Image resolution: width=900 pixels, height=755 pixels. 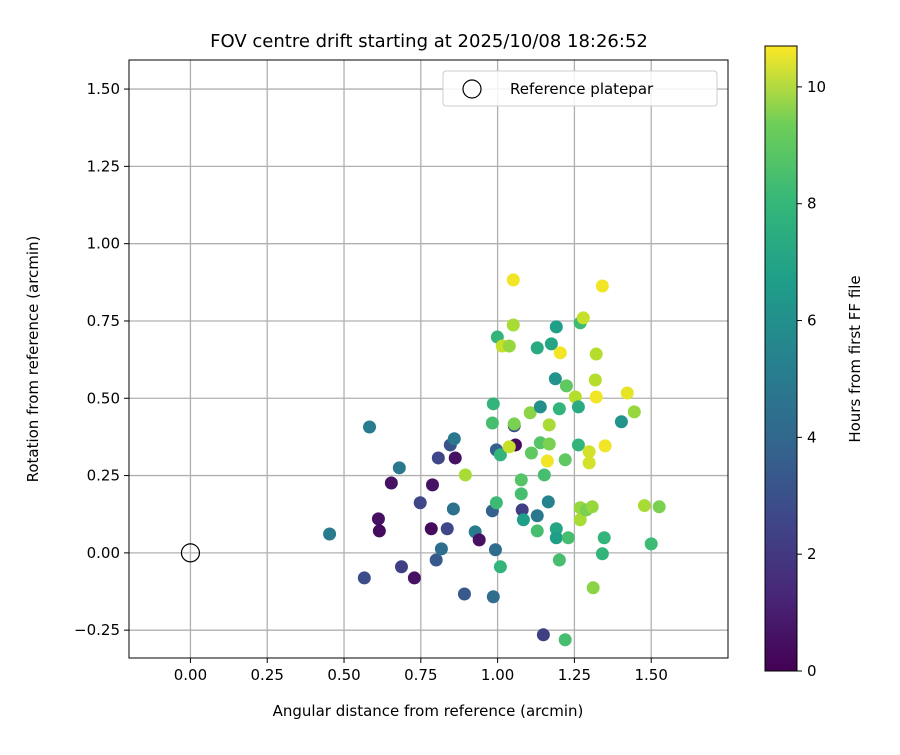 I want to click on y-tick-label: 0.00, so click(x=103, y=553).